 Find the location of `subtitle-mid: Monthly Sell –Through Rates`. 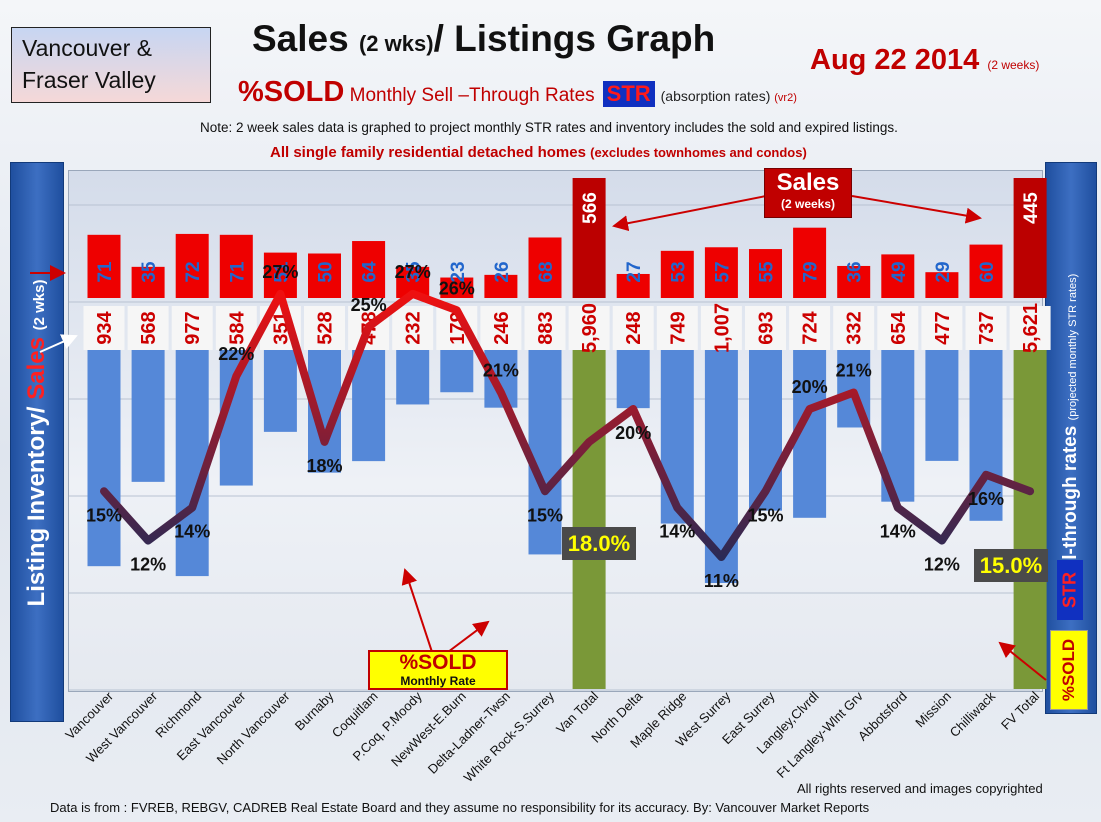

subtitle-mid: Monthly Sell –Through Rates is located at coordinates (469, 95).